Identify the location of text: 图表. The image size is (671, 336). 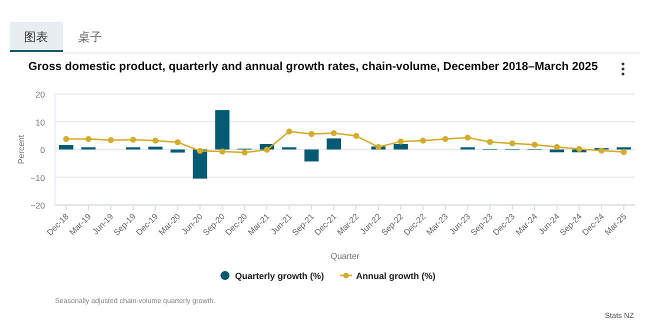
(36, 37).